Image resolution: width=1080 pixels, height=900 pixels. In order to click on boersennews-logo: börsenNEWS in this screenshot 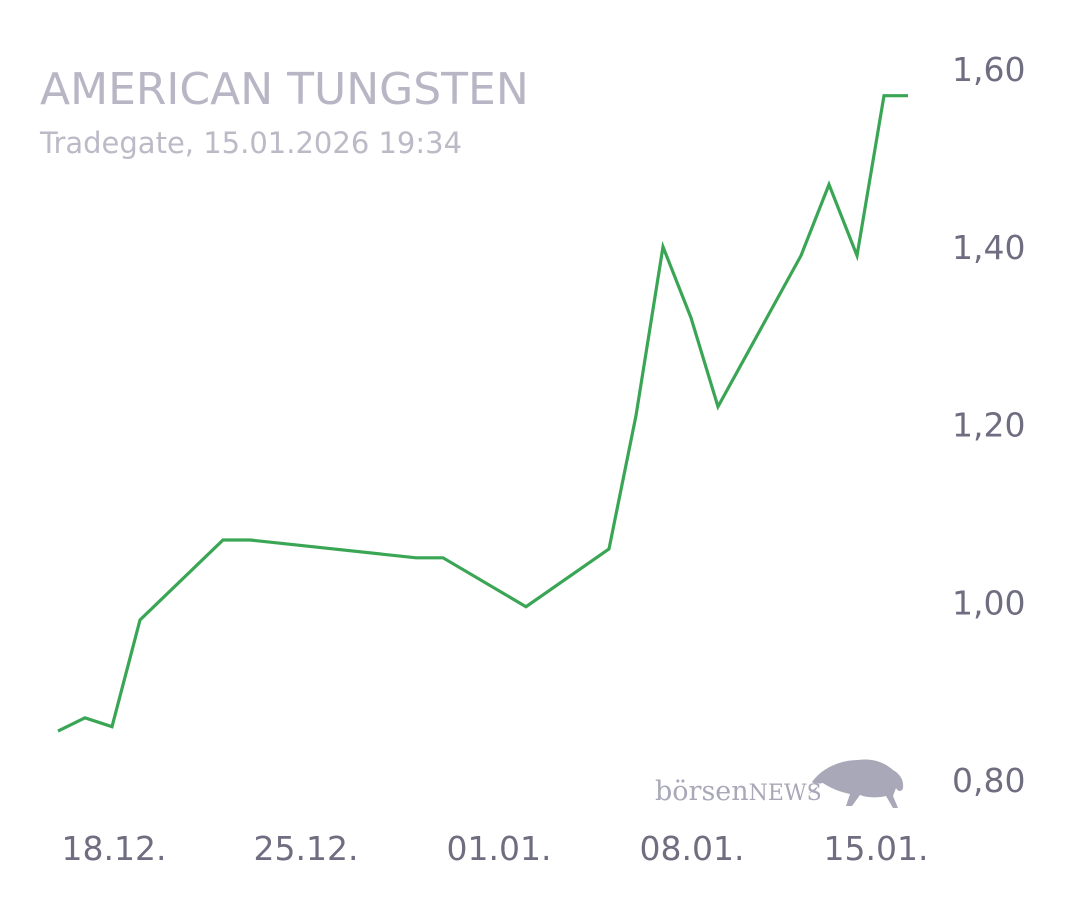, I will do `click(779, 783)`.